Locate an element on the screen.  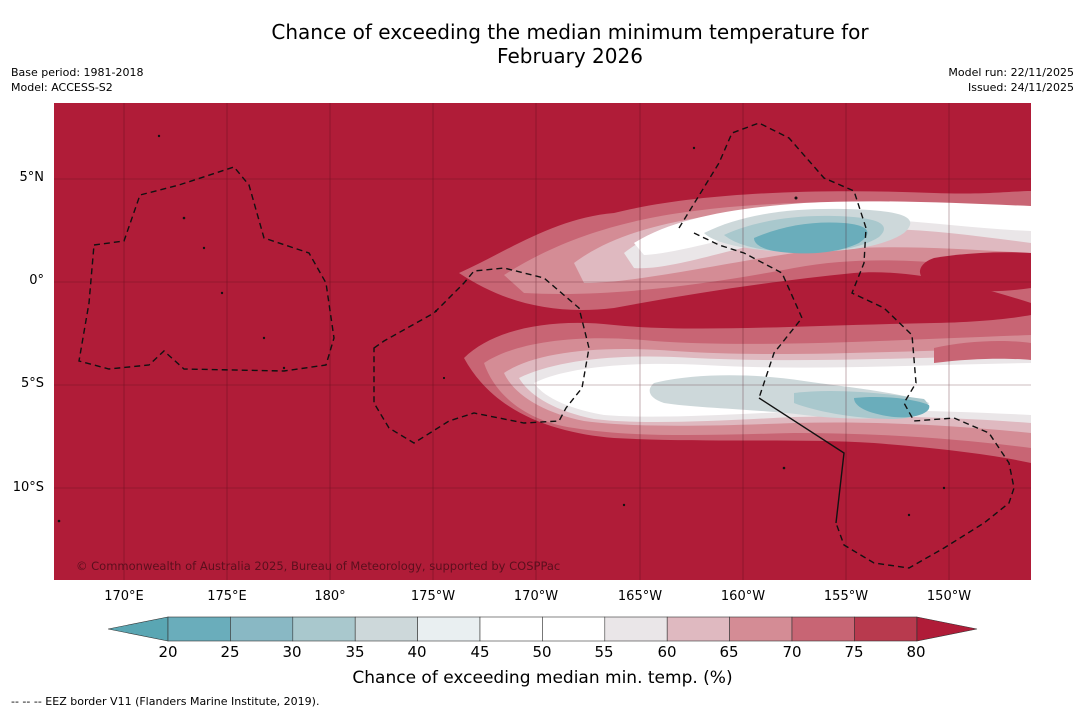
northern-anomaly-band is located at coordinates (745, 250).